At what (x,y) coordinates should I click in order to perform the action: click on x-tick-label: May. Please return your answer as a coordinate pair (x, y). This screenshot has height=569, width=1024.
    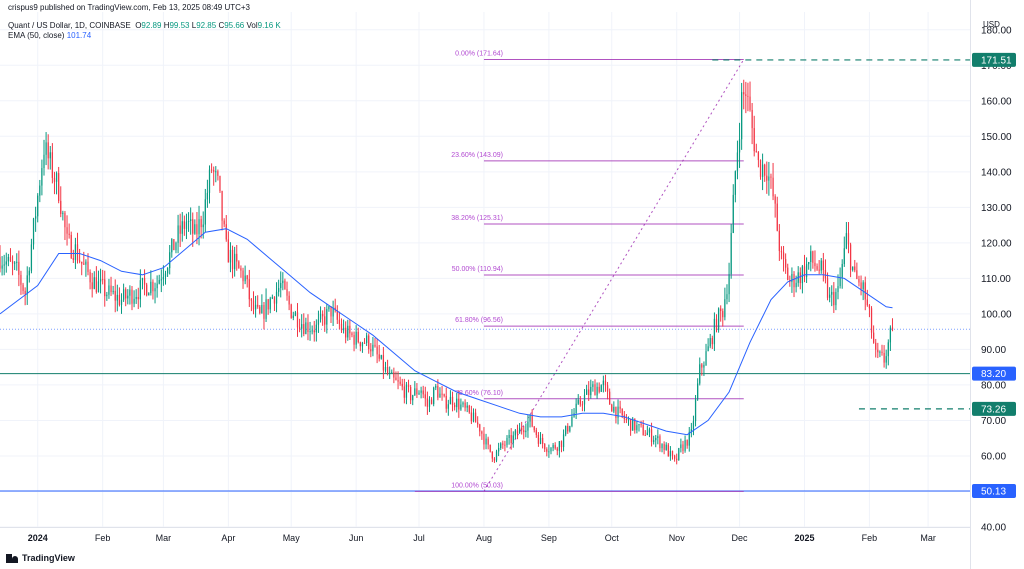
    Looking at the image, I should click on (292, 538).